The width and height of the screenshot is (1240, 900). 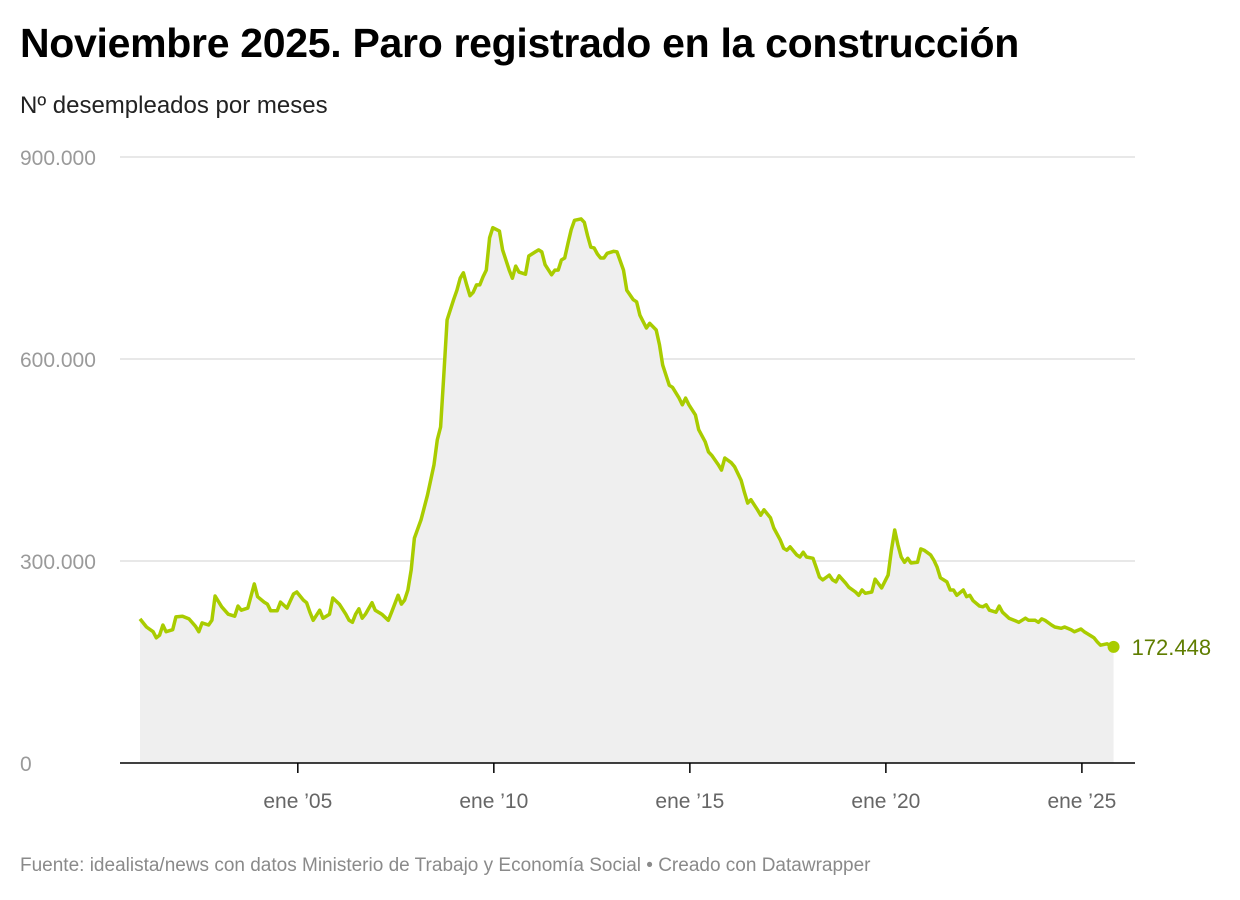 What do you see at coordinates (26, 764) in the screenshot?
I see `y-tick-label: 0` at bounding box center [26, 764].